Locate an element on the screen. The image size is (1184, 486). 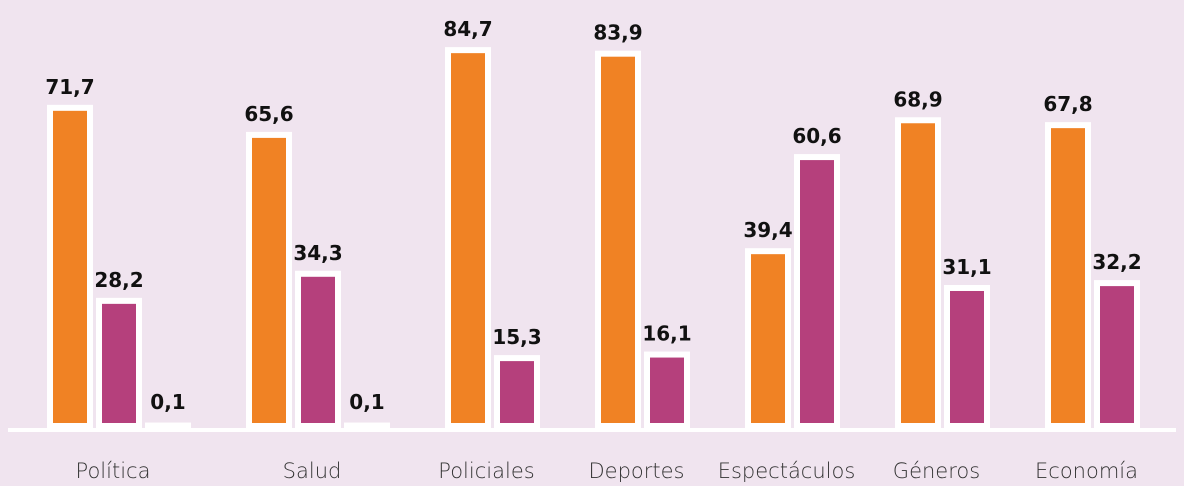
value-label: 31,1 is located at coordinates (966, 267).